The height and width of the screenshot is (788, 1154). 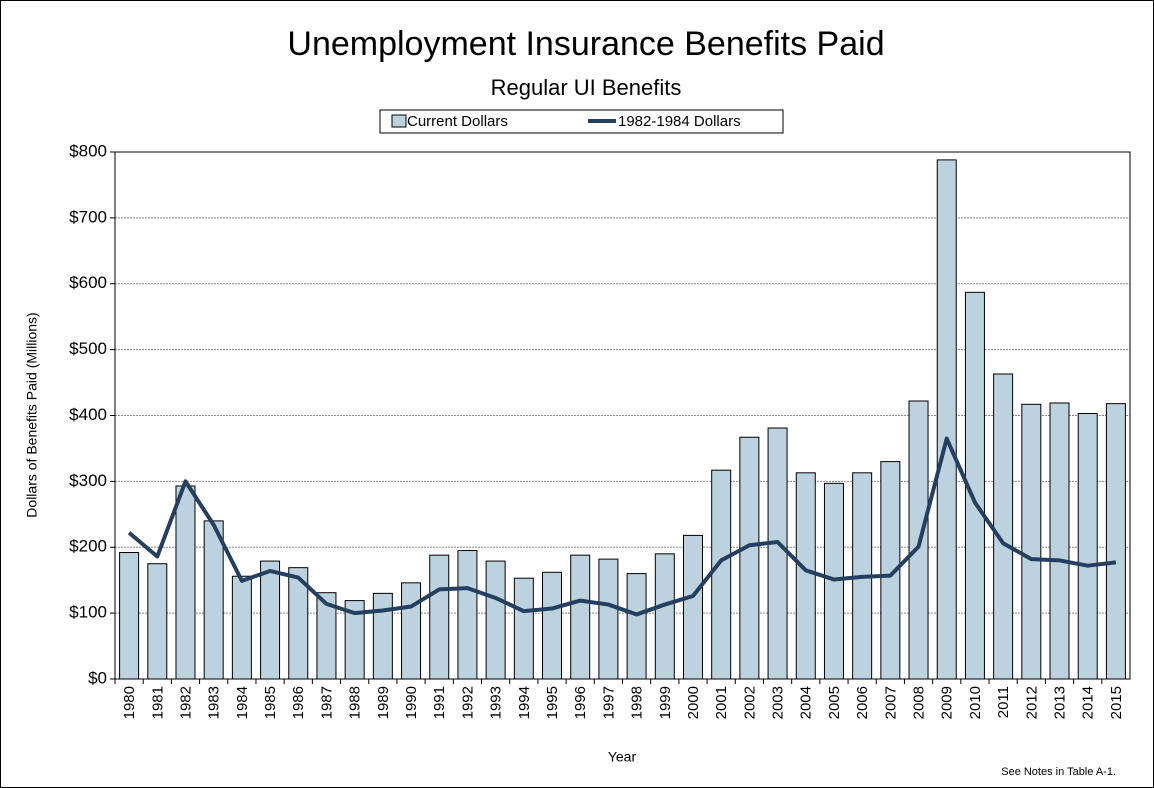 I want to click on legend-swatch, so click(x=399, y=121).